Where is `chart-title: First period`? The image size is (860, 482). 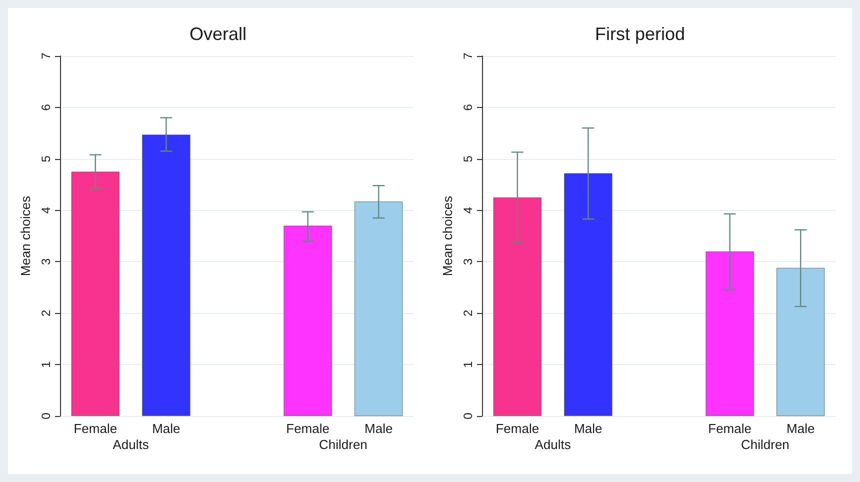 chart-title: First period is located at coordinates (640, 34).